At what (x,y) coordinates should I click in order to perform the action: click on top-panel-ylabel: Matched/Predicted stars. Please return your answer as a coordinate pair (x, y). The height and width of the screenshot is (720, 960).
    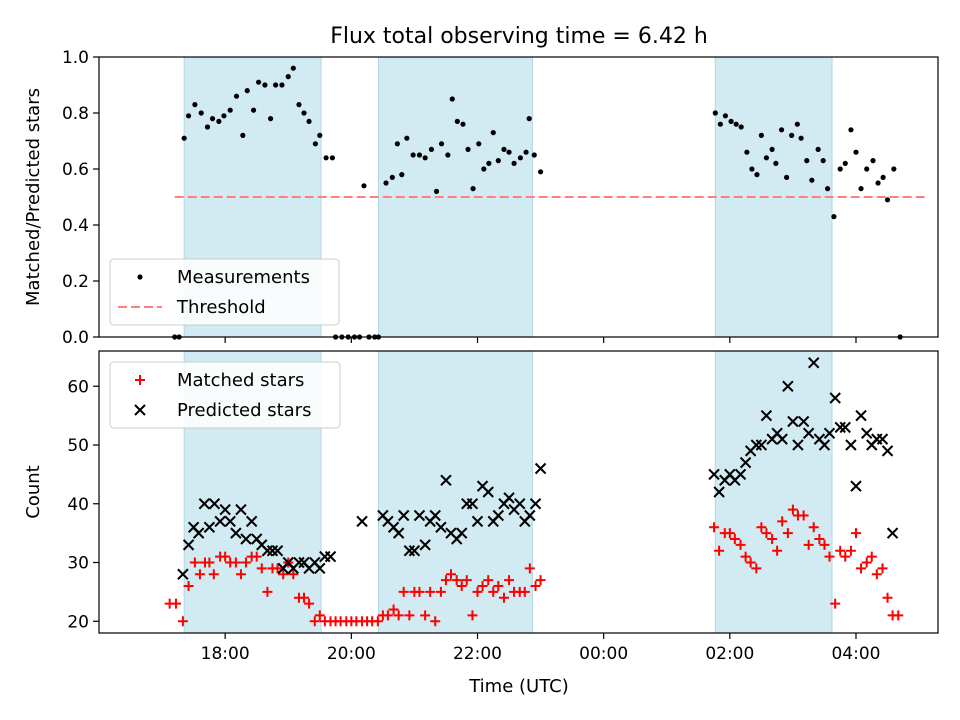
    Looking at the image, I should click on (33, 197).